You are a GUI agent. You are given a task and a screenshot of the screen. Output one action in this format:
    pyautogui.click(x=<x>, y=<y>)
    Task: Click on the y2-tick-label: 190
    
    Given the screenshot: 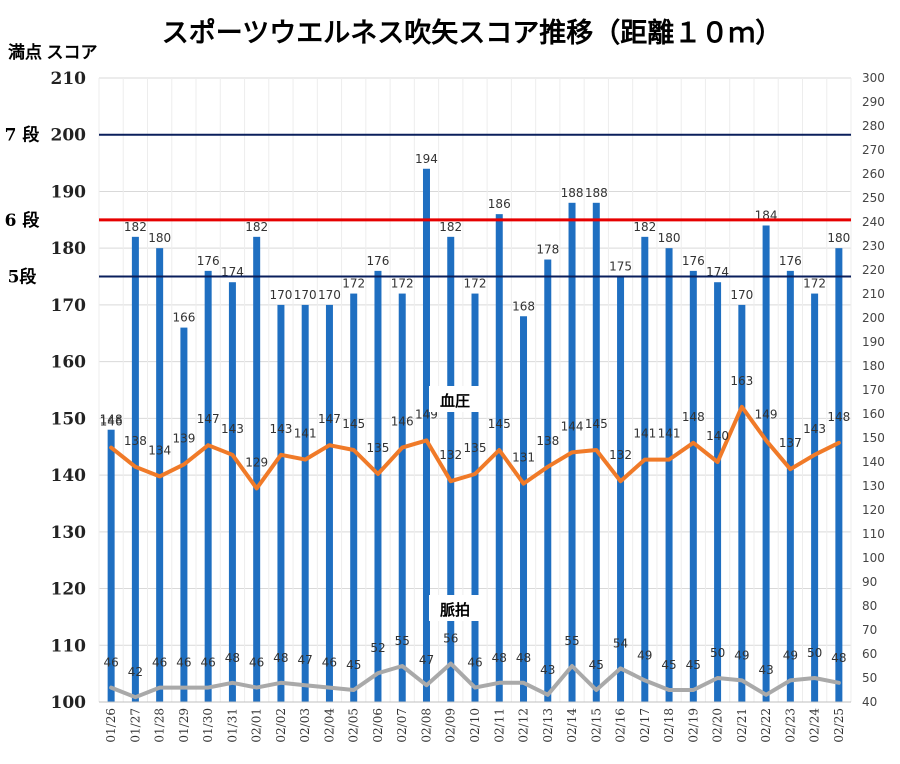 What is the action you would take?
    pyautogui.click(x=873, y=342)
    